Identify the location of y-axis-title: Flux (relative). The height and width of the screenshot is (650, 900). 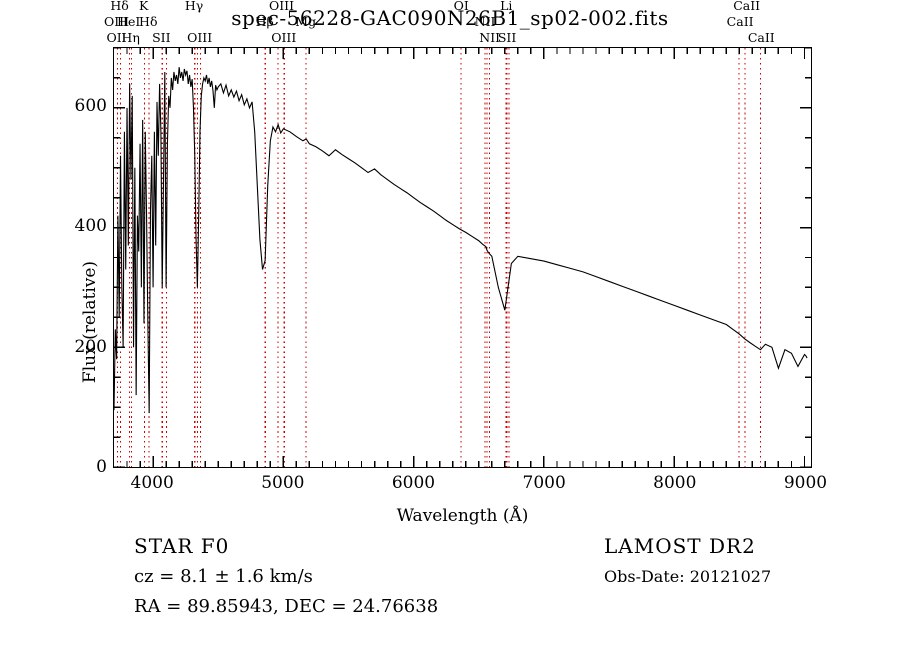
(90, 322).